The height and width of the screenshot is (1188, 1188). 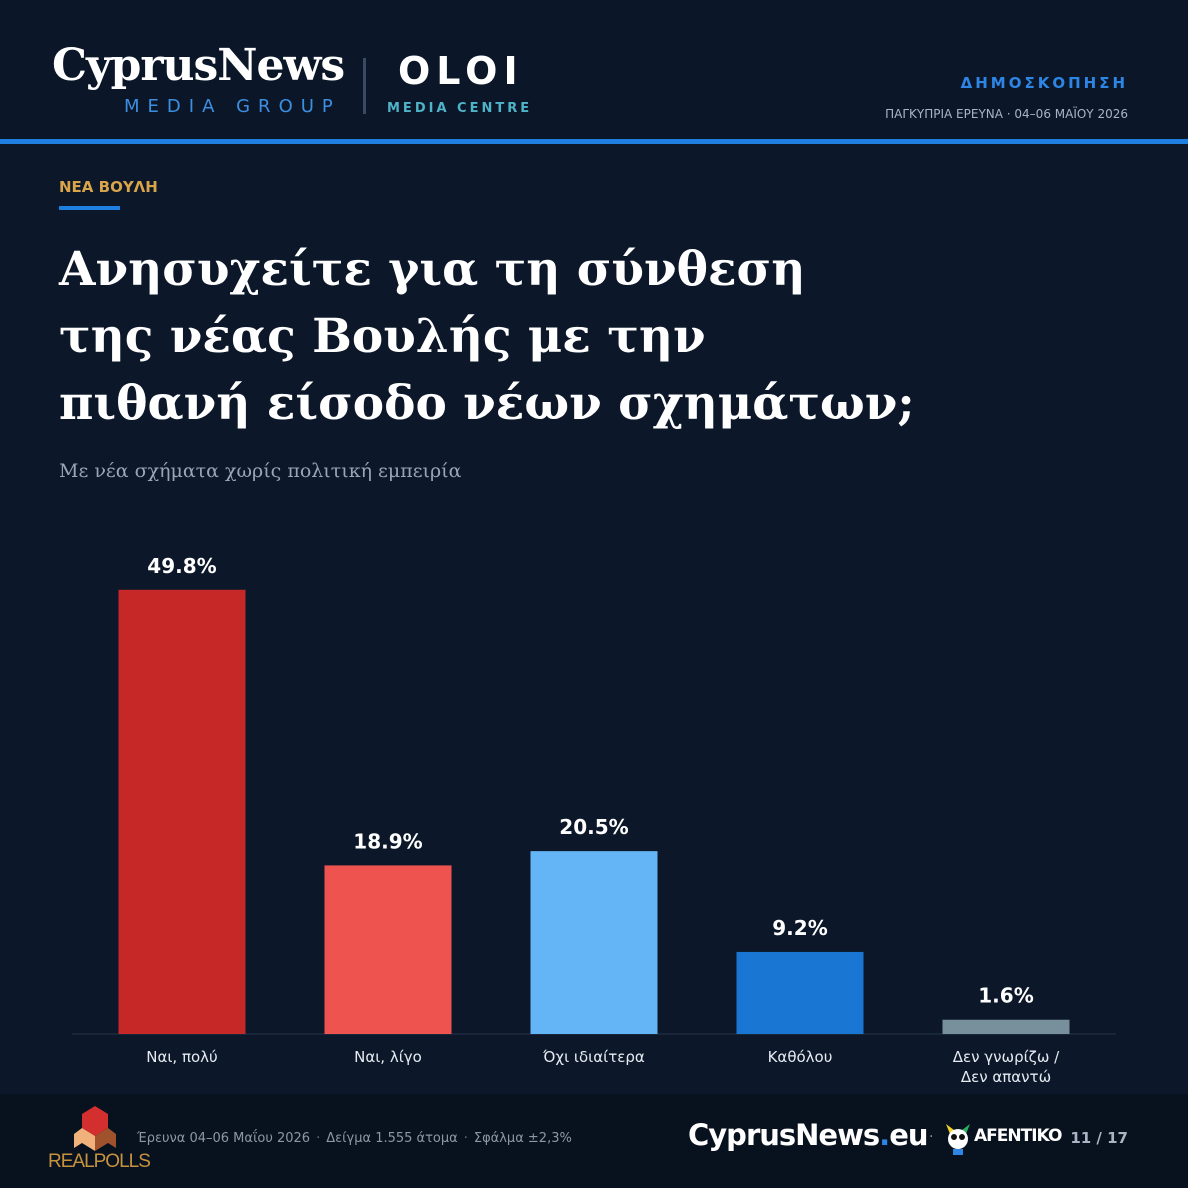 I want to click on site-tld: eu, so click(x=908, y=1135).